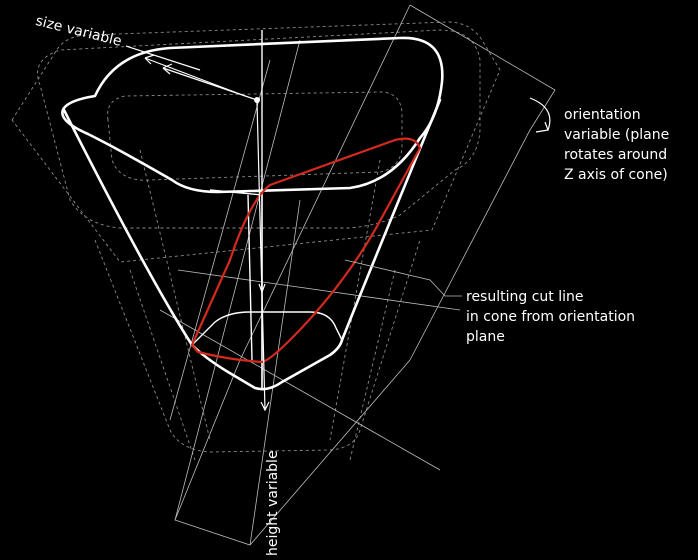 Image resolution: width=698 pixels, height=560 pixels. I want to click on cut-line-label-line2: in cone from orientation, so click(551, 317).